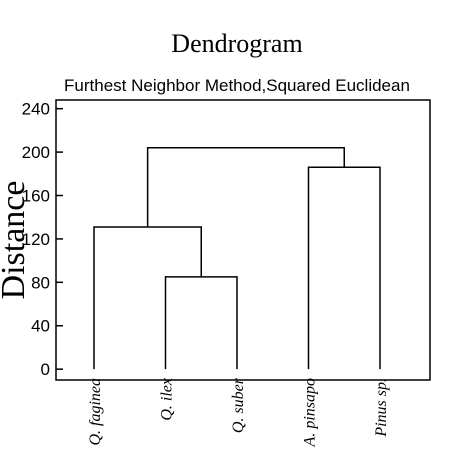  Describe the element at coordinates (238, 405) in the screenshot. I see `leaf-label: Q. suber` at that location.